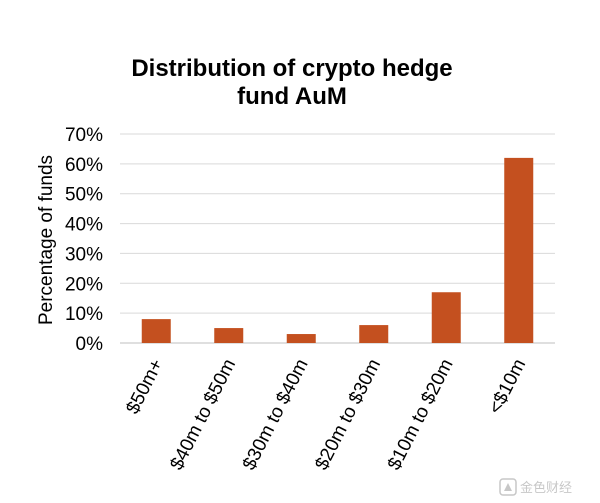 This screenshot has height=503, width=600. I want to click on x-tick-label: $10m to $20m, so click(421, 415).